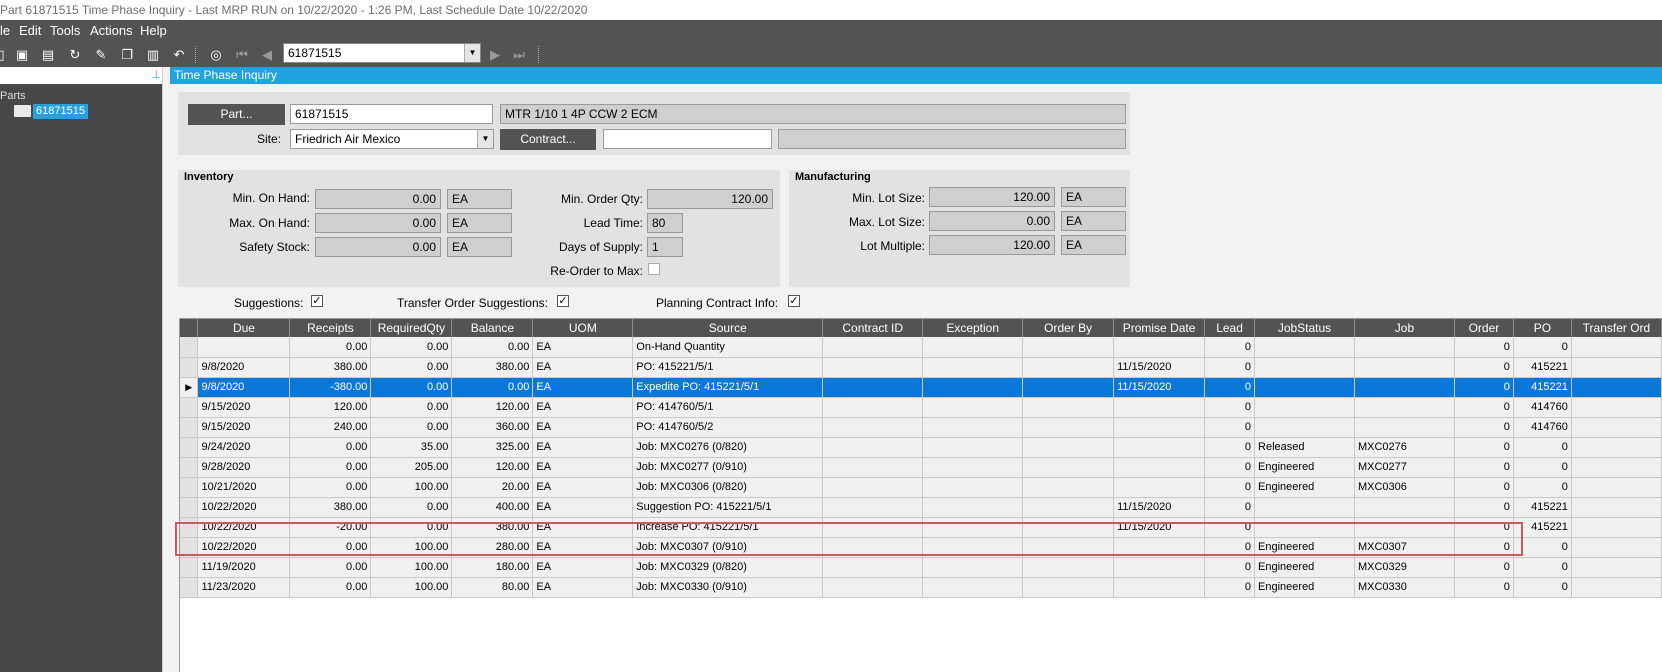 The width and height of the screenshot is (1662, 672). Describe the element at coordinates (728, 367) in the screenshot. I see `table-cell: PO: 415221/5/1` at that location.